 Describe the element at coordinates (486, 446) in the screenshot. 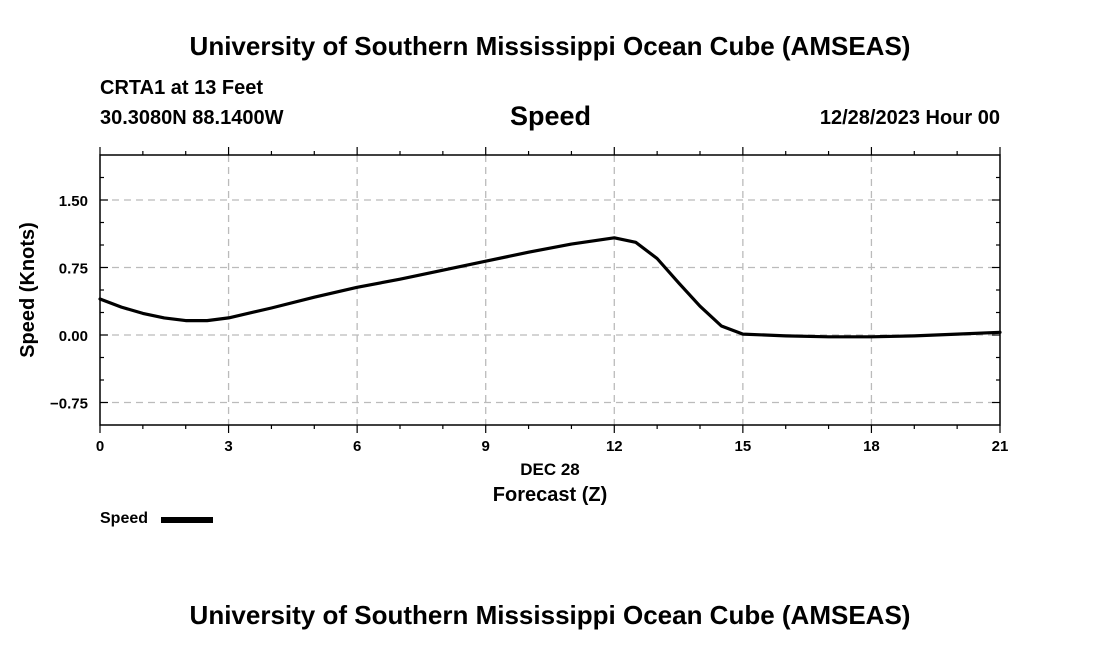

I see `x-tick-label: 9` at that location.